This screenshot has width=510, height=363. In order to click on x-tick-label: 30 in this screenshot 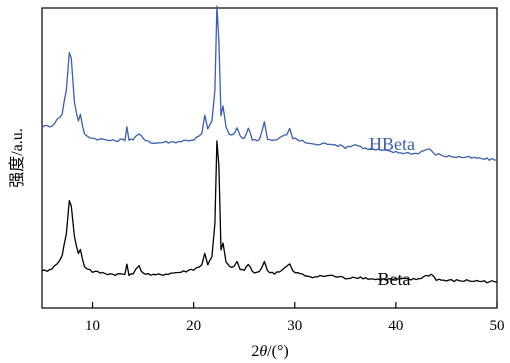, I will do `click(294, 326)`.